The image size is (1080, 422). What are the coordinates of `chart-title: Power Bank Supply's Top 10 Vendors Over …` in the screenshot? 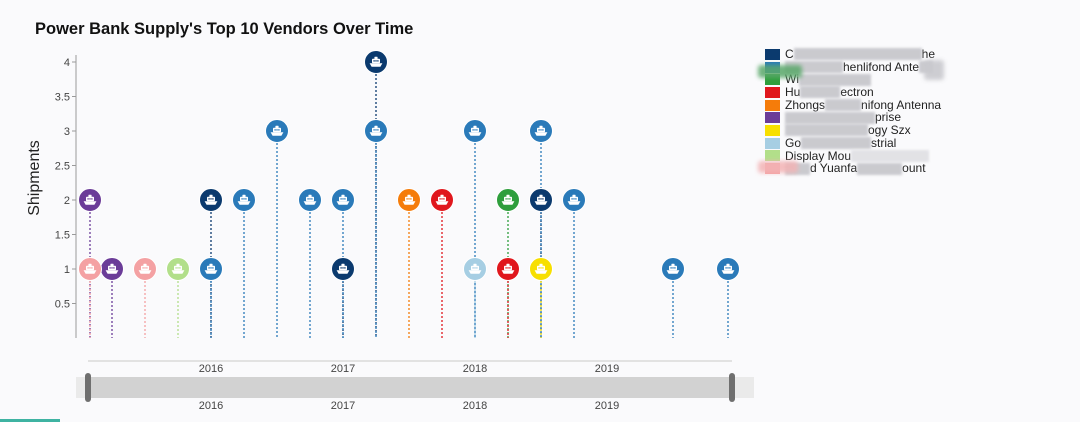 It's located at (224, 29).